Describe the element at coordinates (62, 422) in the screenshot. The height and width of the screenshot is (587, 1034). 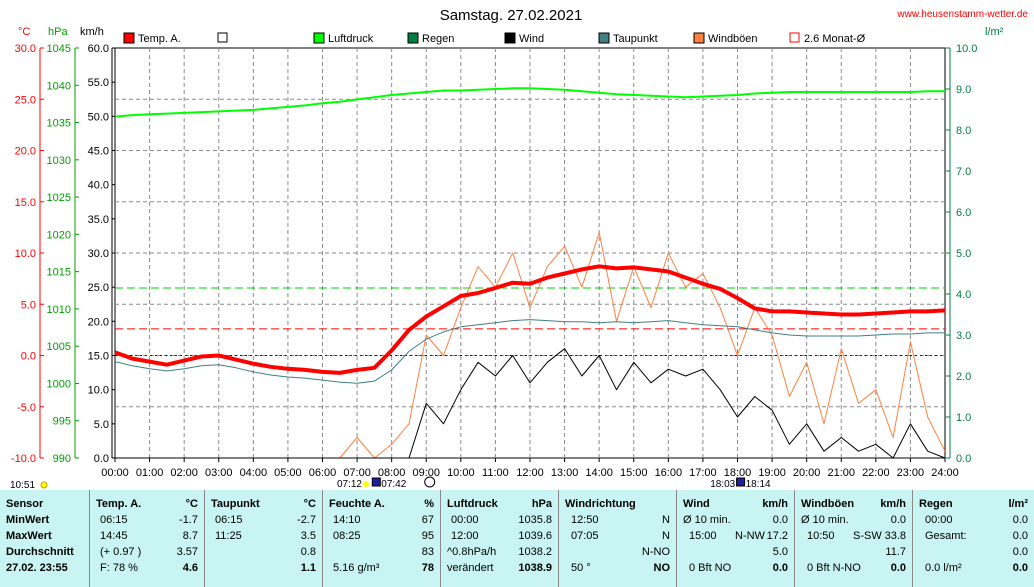
I see `tick-label: 995` at that location.